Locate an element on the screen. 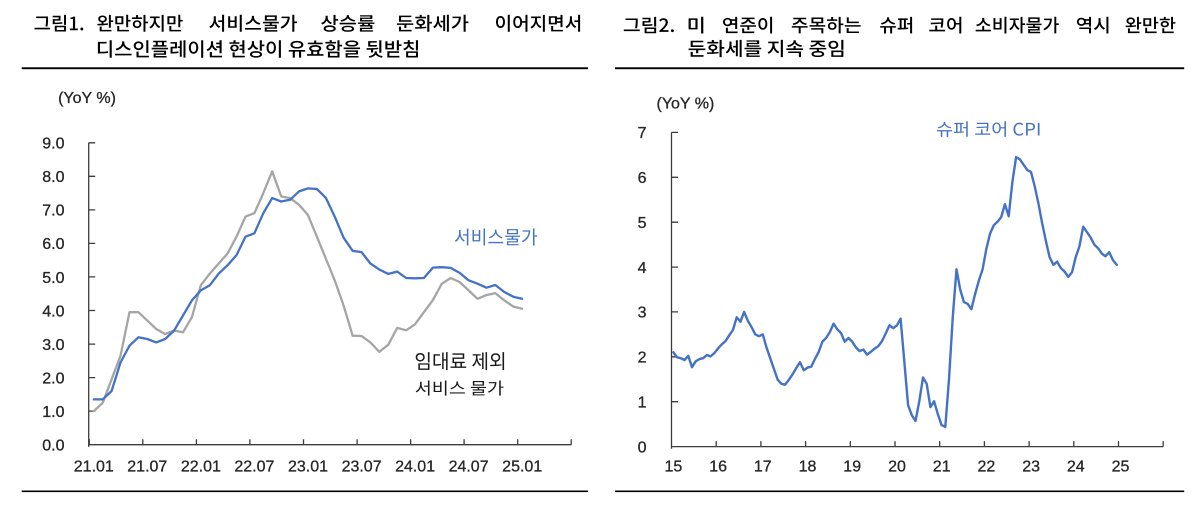  svg-text: 2.0 is located at coordinates (53, 378).